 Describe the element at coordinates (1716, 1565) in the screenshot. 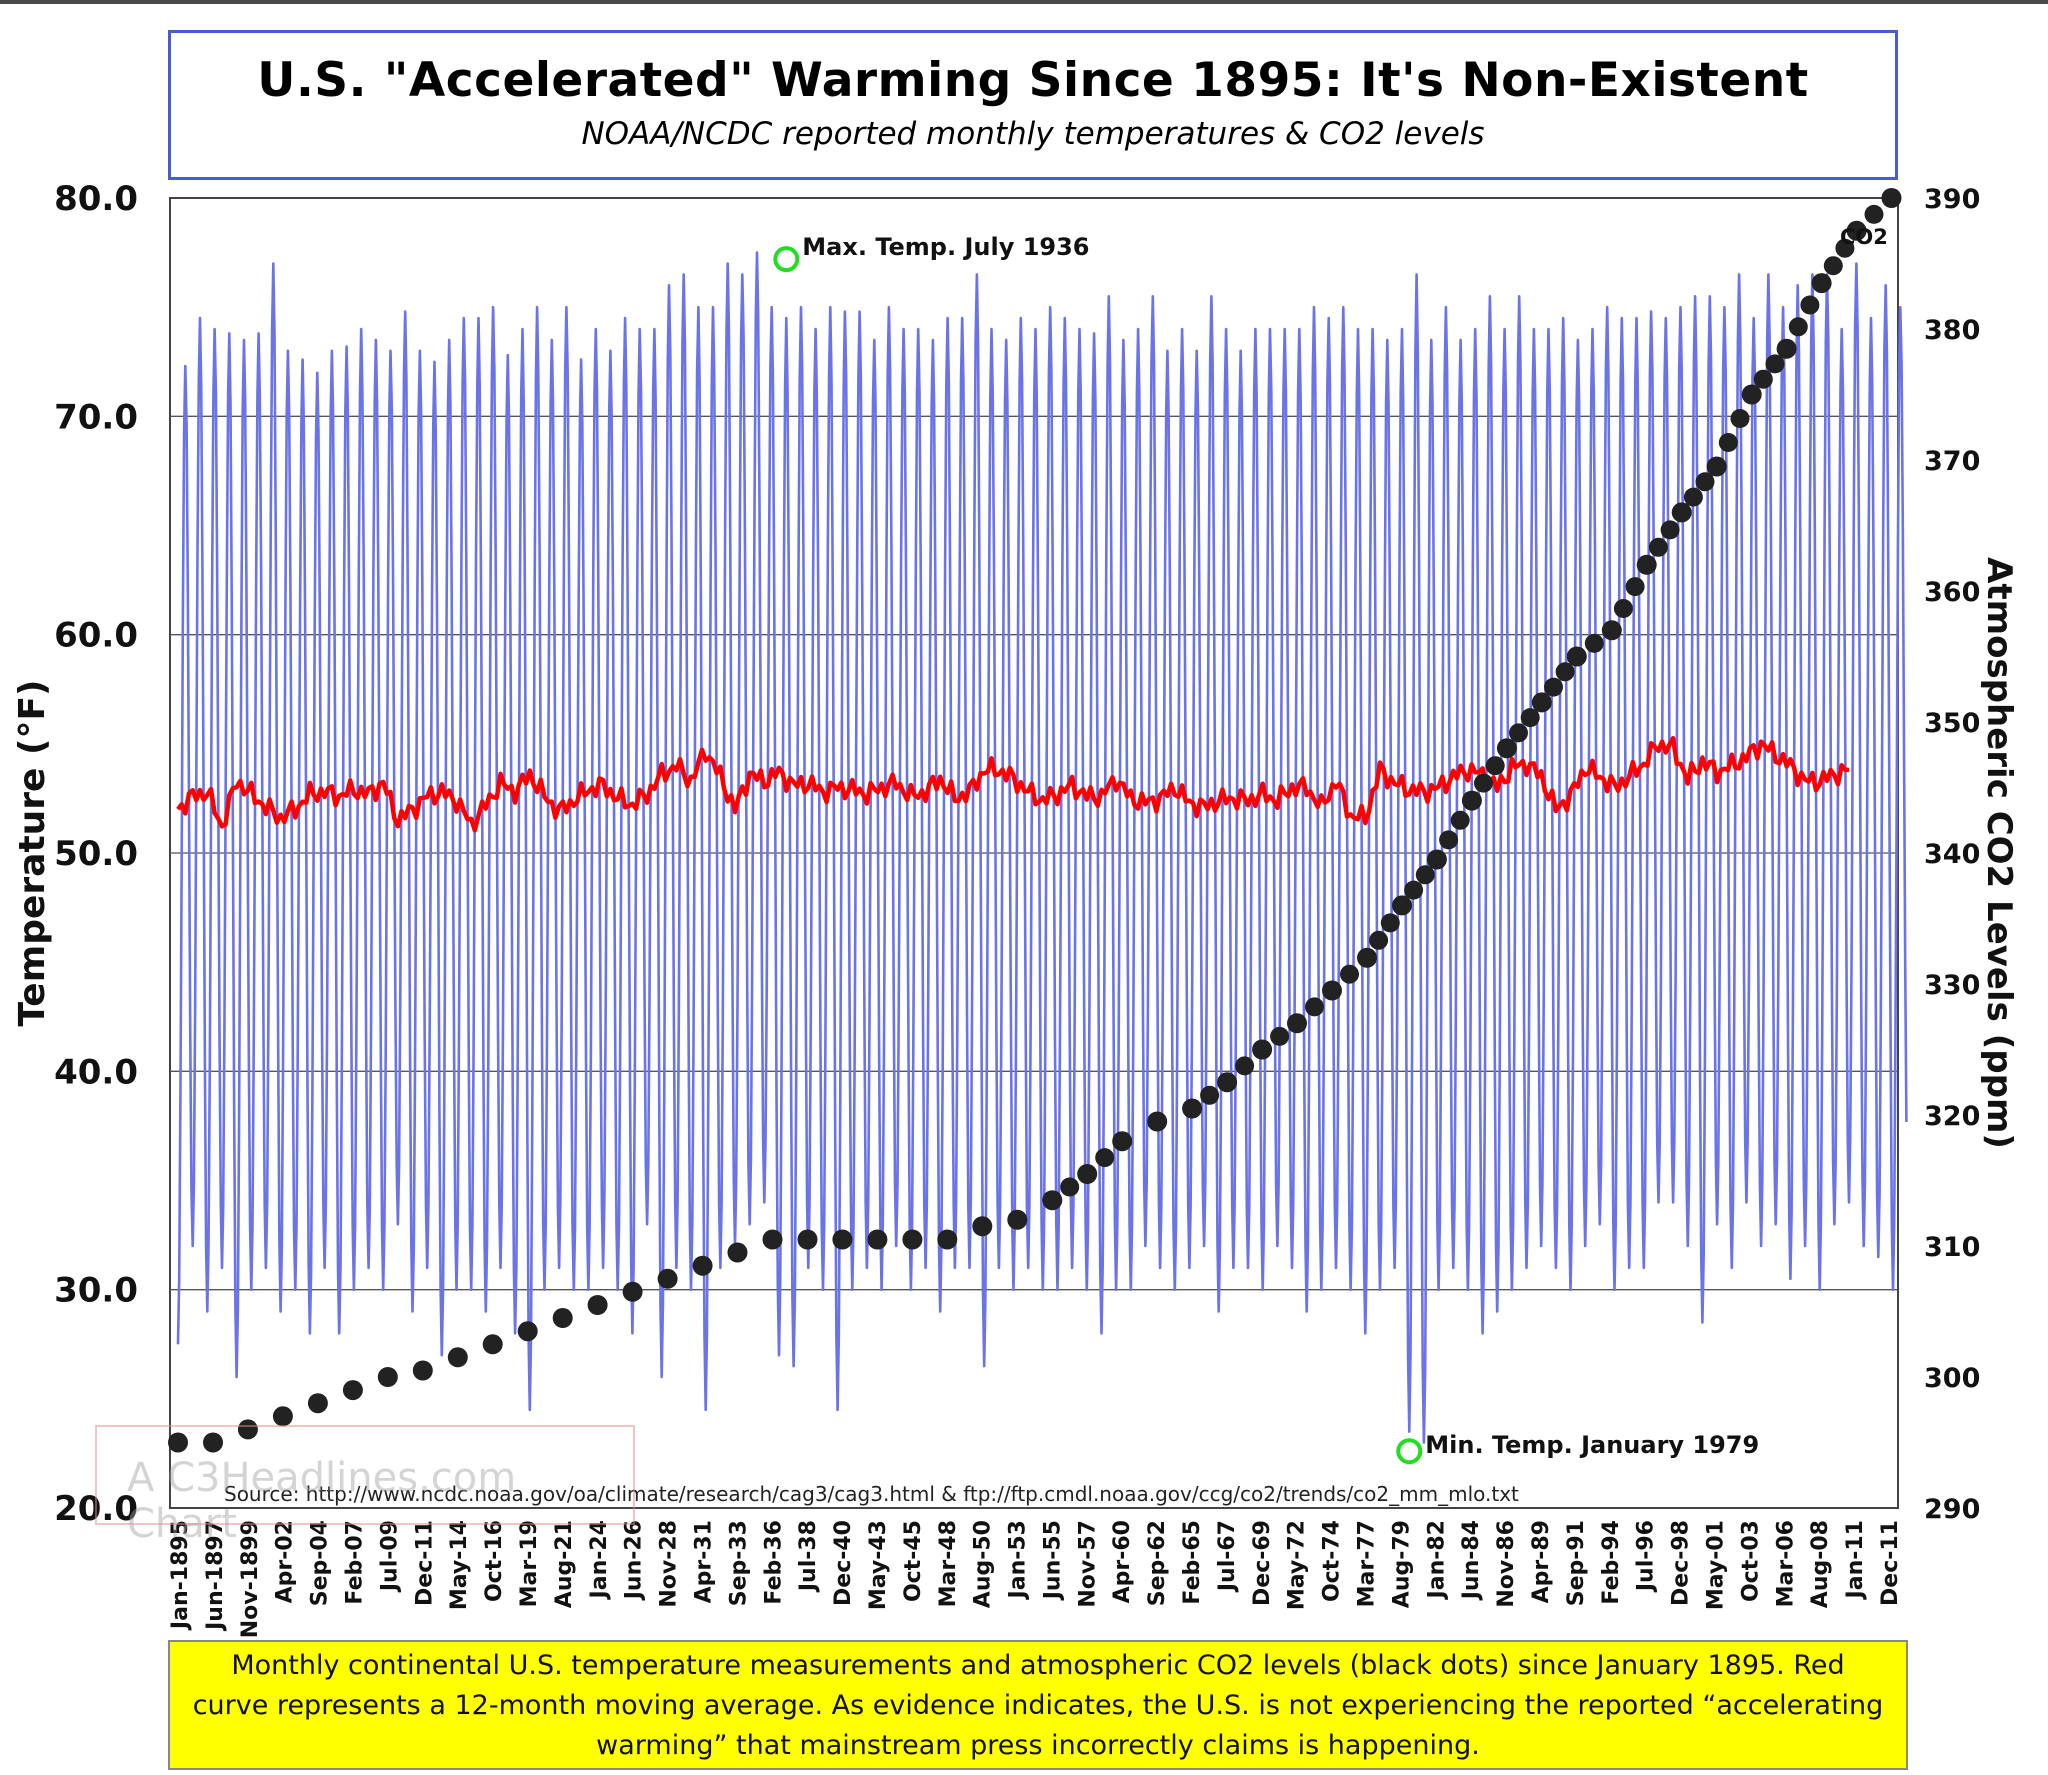

I see `x-tick-label: May-01` at that location.